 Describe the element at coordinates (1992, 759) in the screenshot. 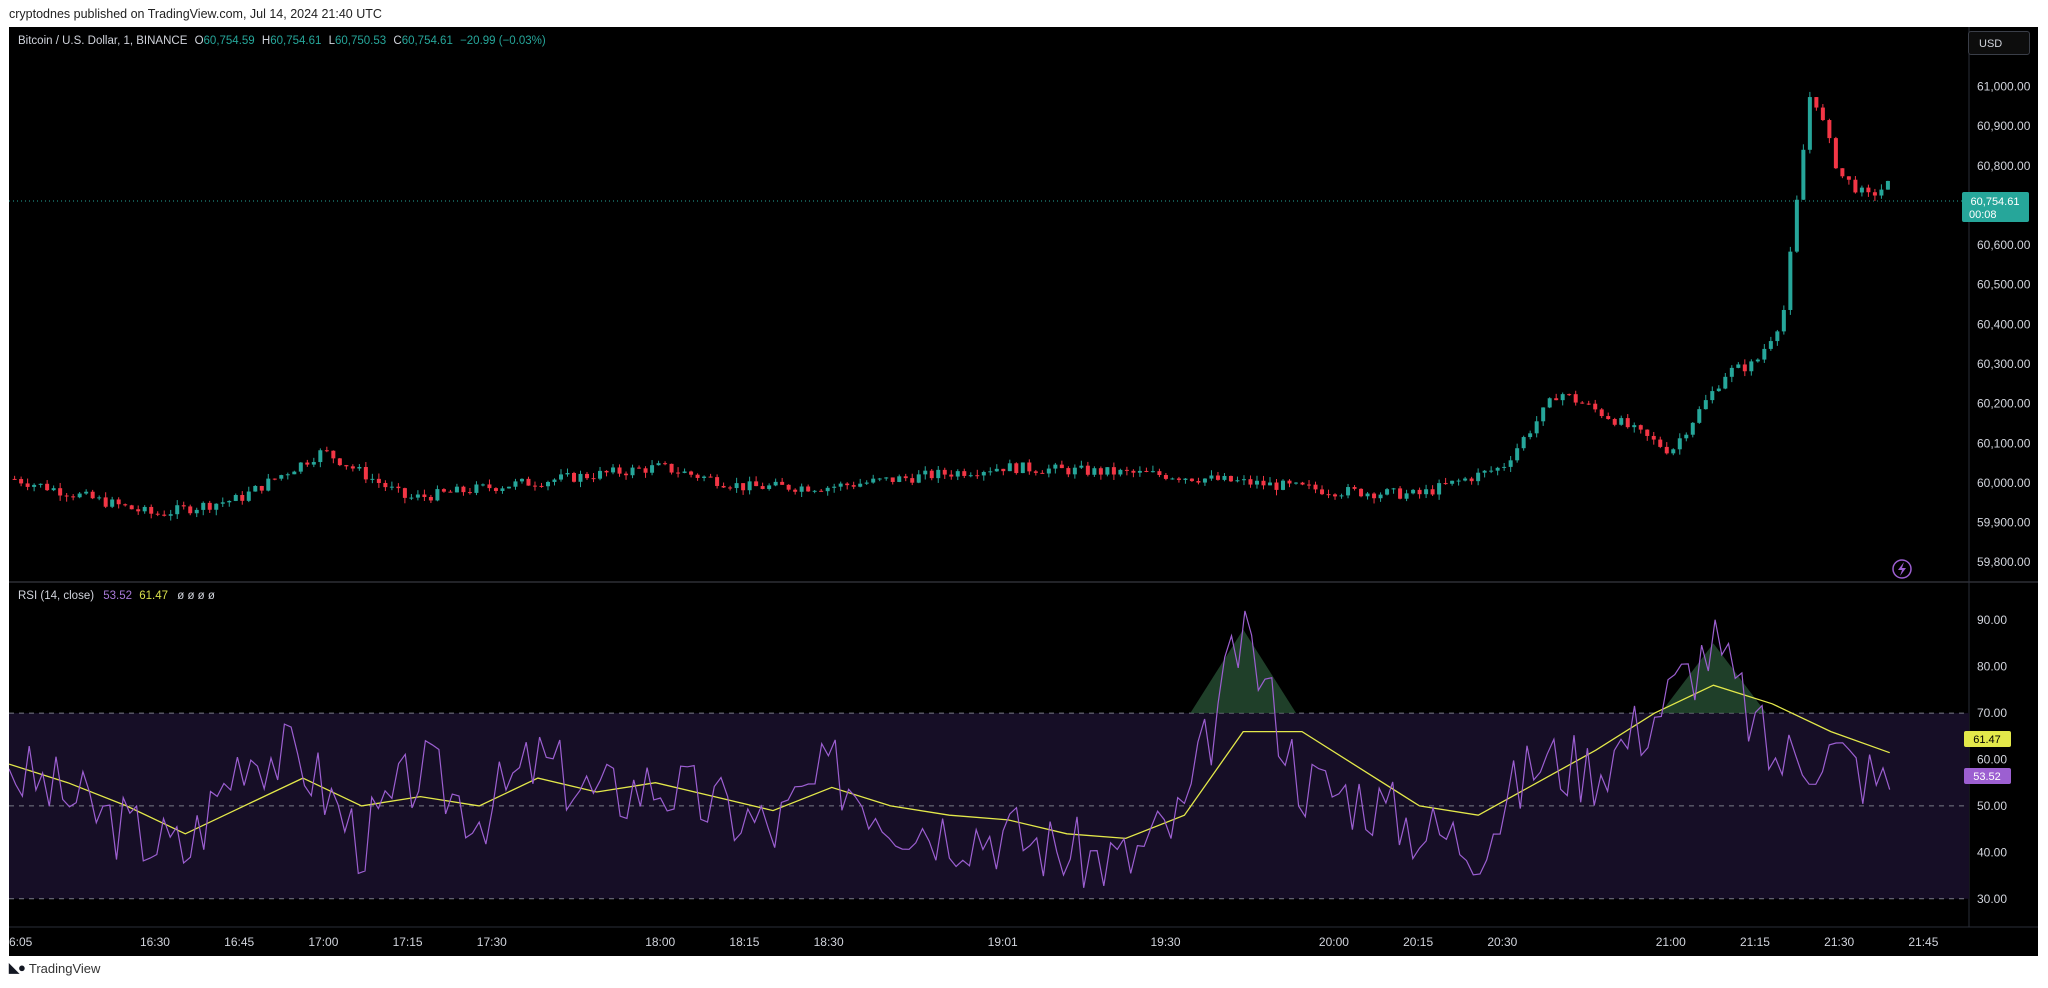

I see `rsi-axis: 90.00 80.00 70.00 60.00 50.00 40.00 30.00` at that location.